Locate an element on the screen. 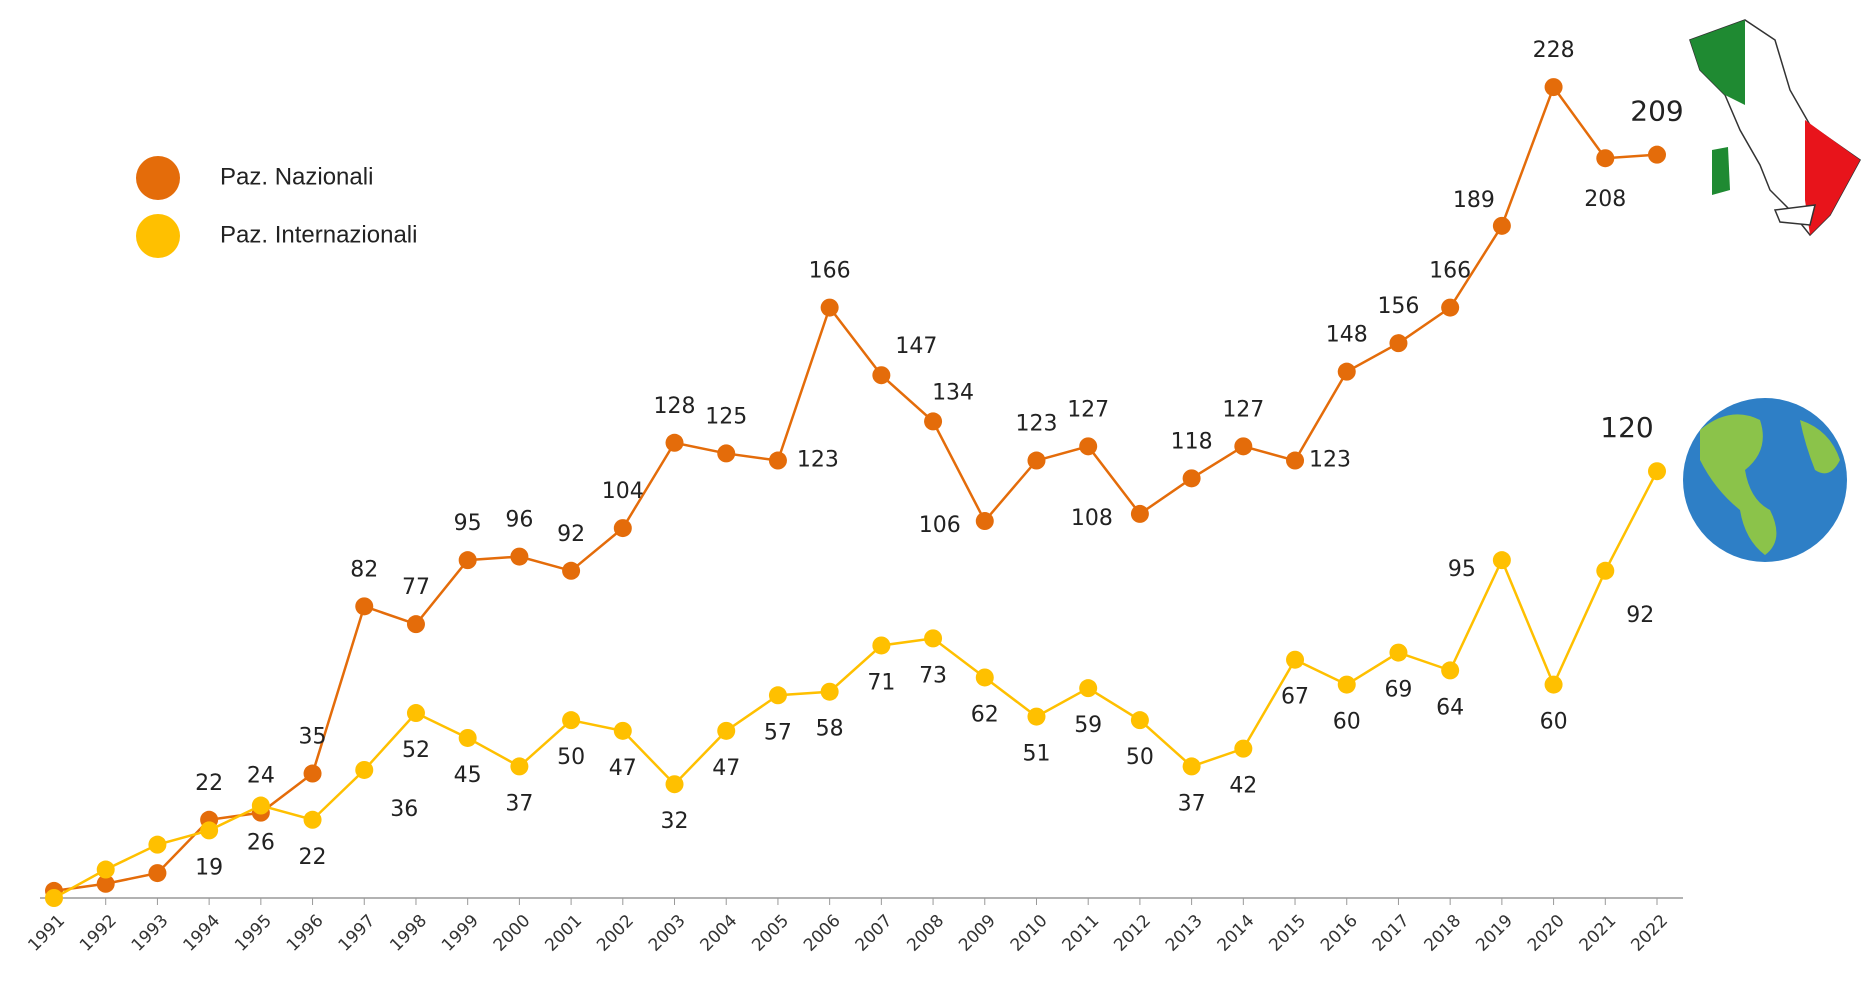 The height and width of the screenshot is (988, 1866). data-label: 69 is located at coordinates (1398, 690).